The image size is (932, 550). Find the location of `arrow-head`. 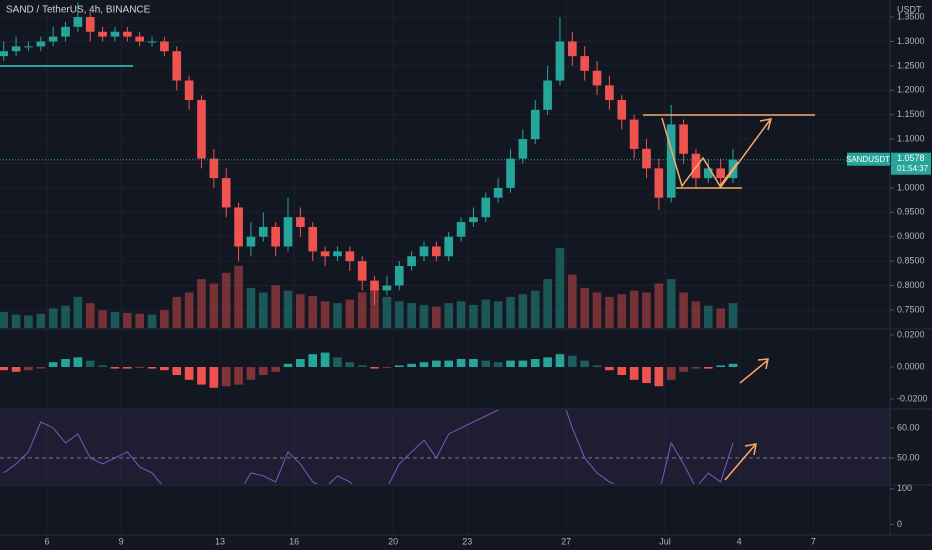

arrow-head is located at coordinates (763, 364).